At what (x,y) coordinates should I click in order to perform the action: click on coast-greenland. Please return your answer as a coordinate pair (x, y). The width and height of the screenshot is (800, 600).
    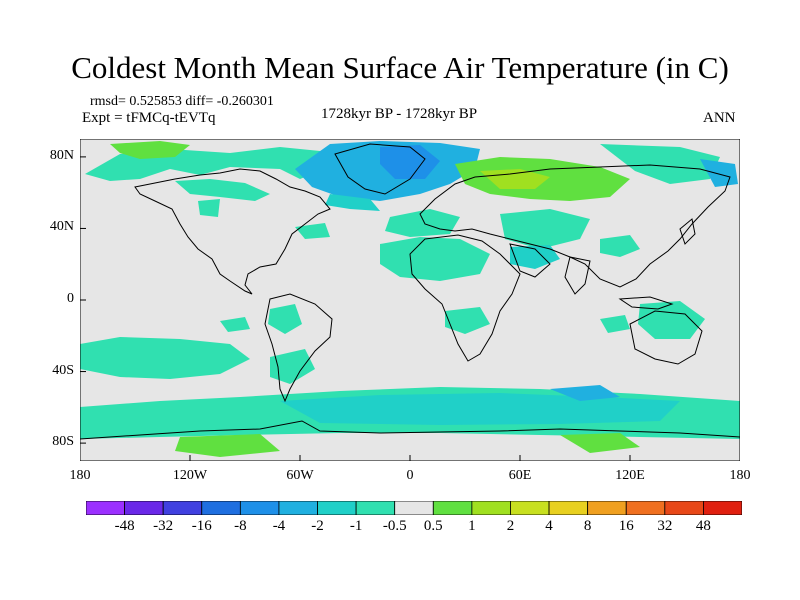
    Looking at the image, I should click on (380, 169).